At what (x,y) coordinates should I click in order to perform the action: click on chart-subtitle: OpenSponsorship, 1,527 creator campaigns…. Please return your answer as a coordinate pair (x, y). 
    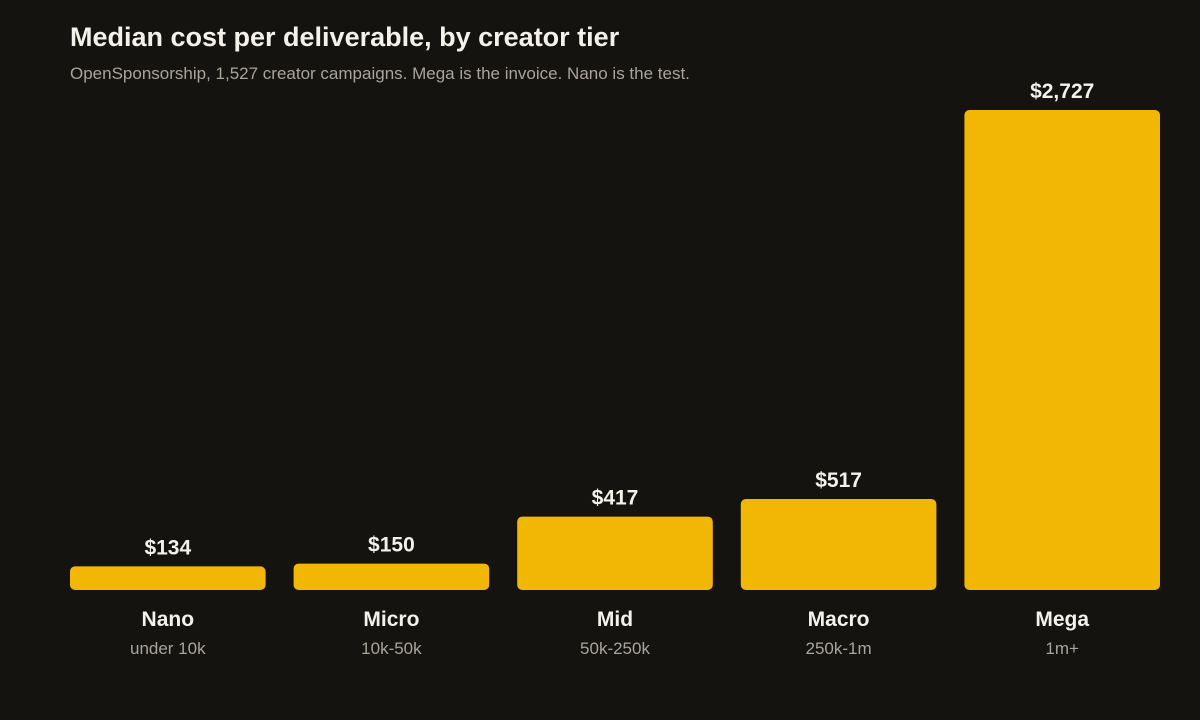
    Looking at the image, I should click on (380, 73).